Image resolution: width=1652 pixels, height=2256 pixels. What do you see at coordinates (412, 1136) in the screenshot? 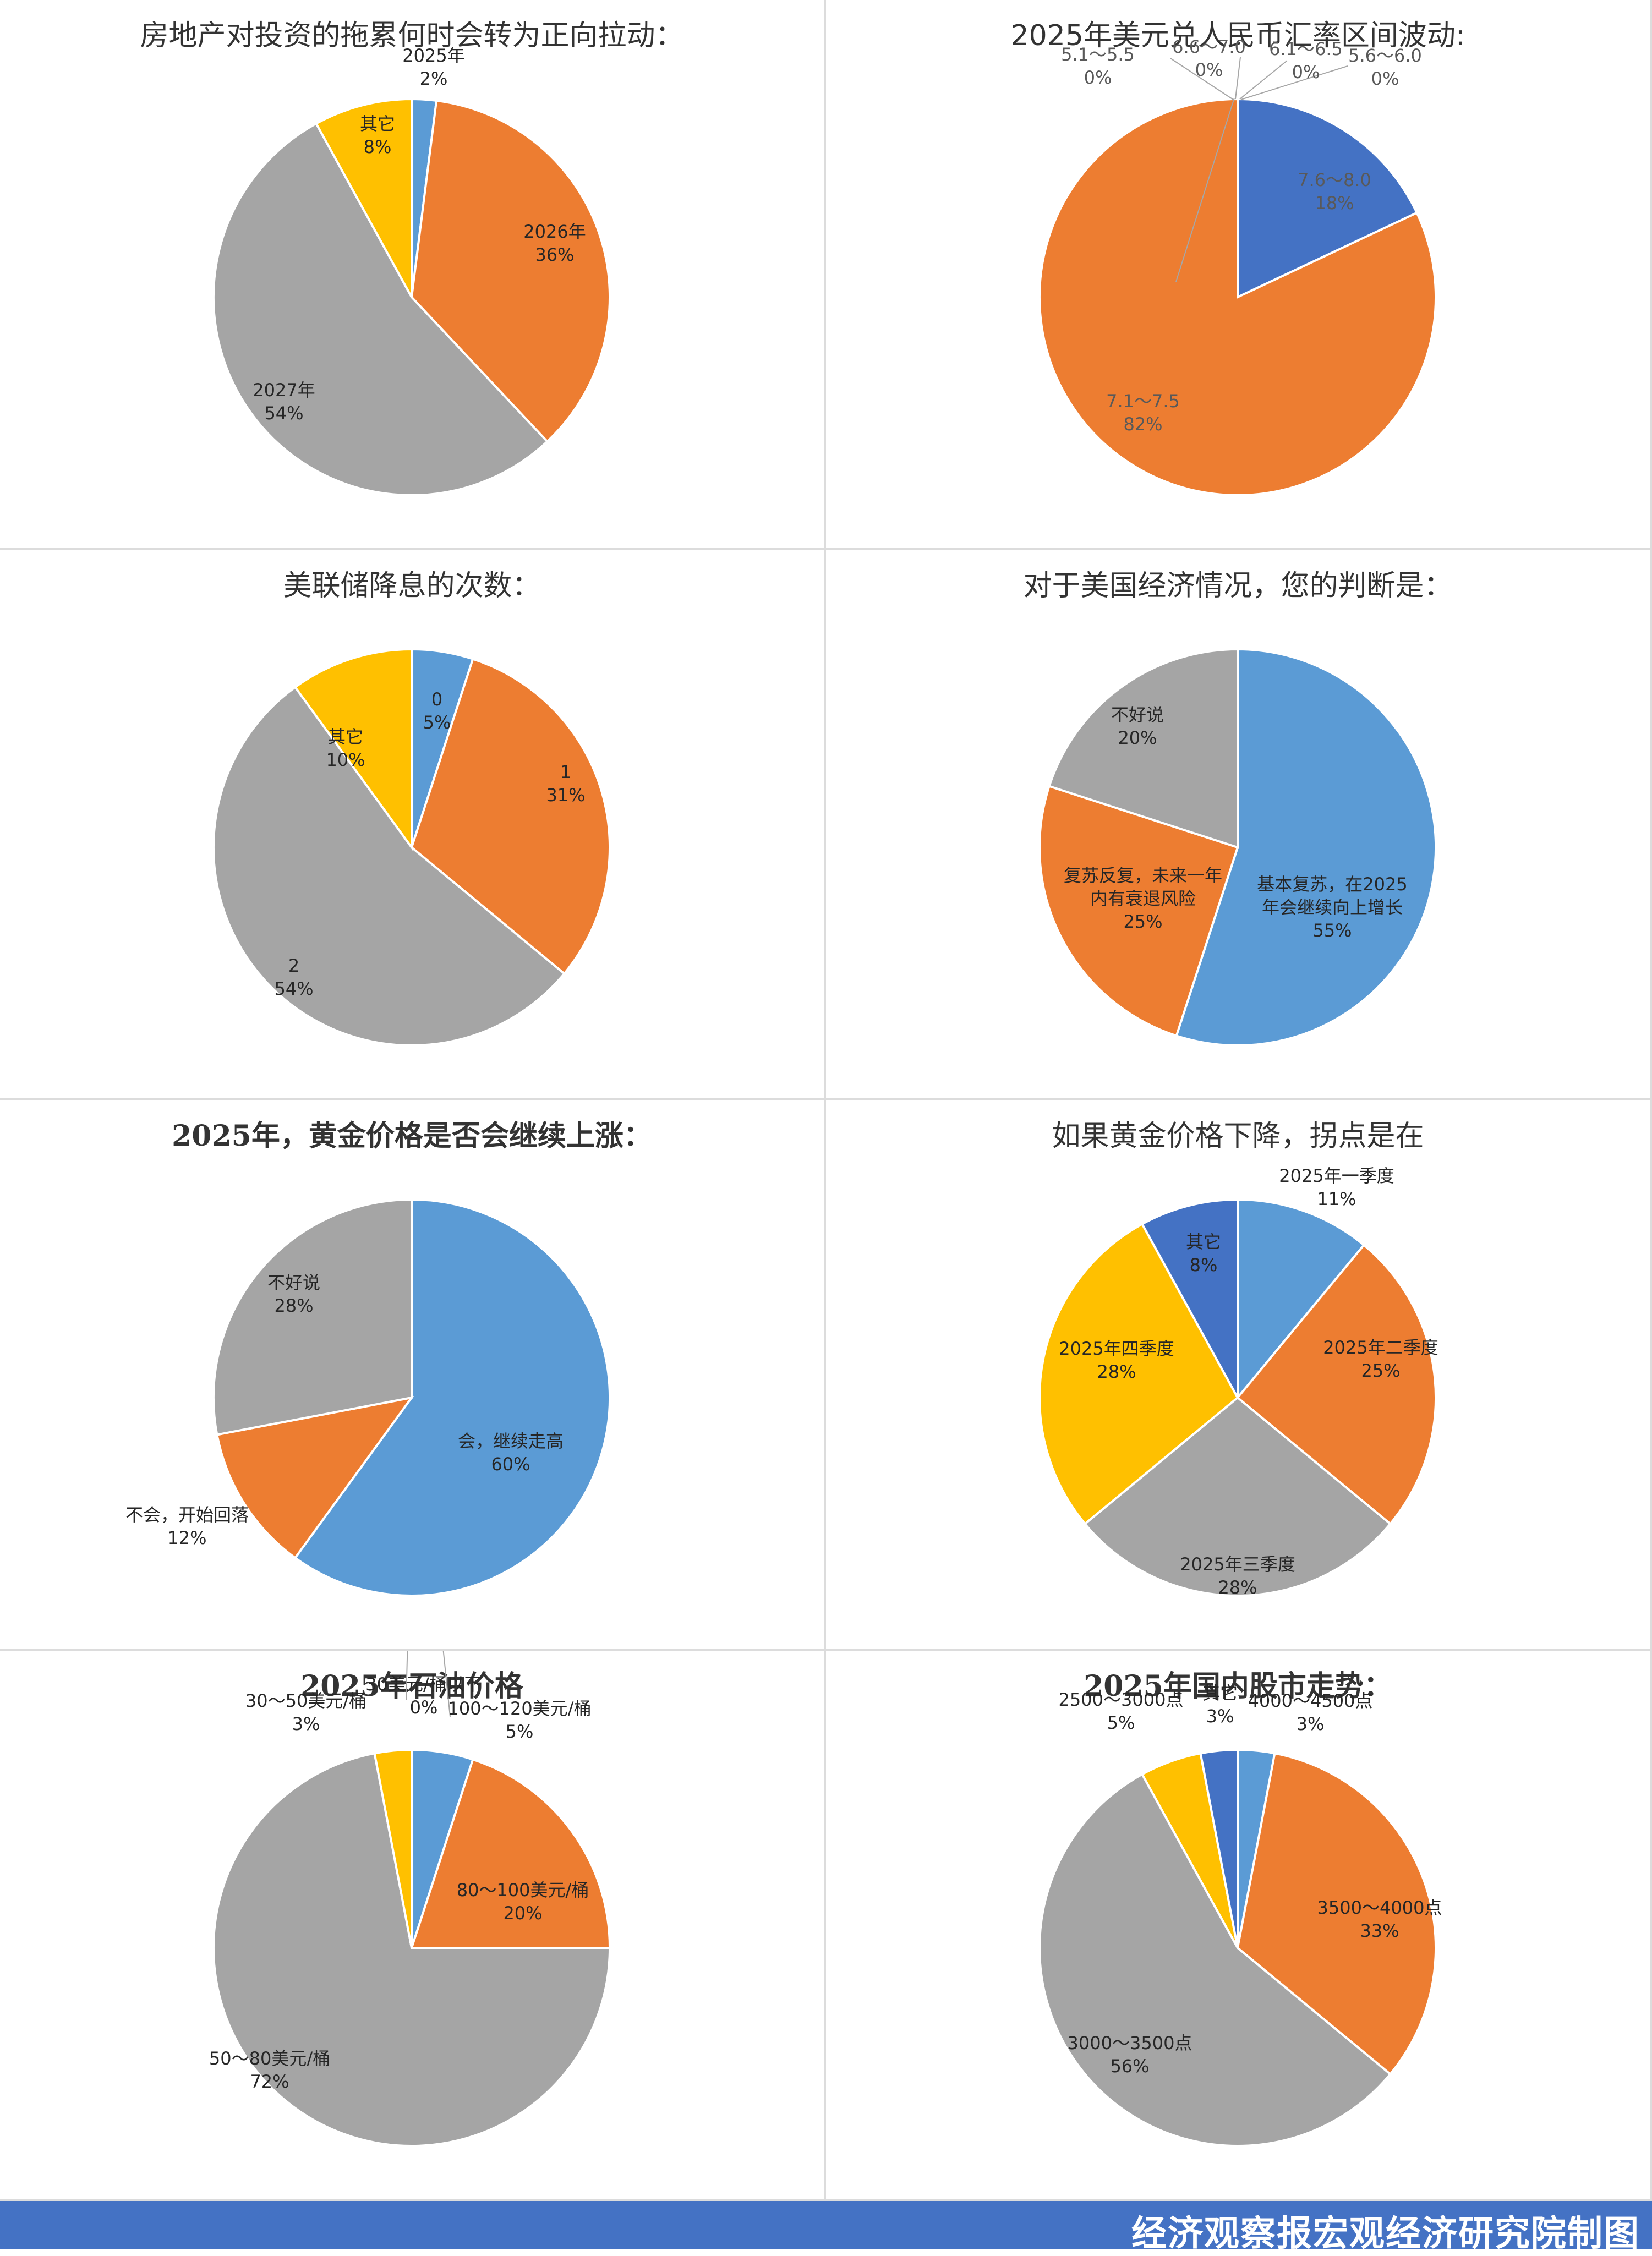
I see `chart-title: 2025年，黄金价格是否会继续上涨：` at bounding box center [412, 1136].